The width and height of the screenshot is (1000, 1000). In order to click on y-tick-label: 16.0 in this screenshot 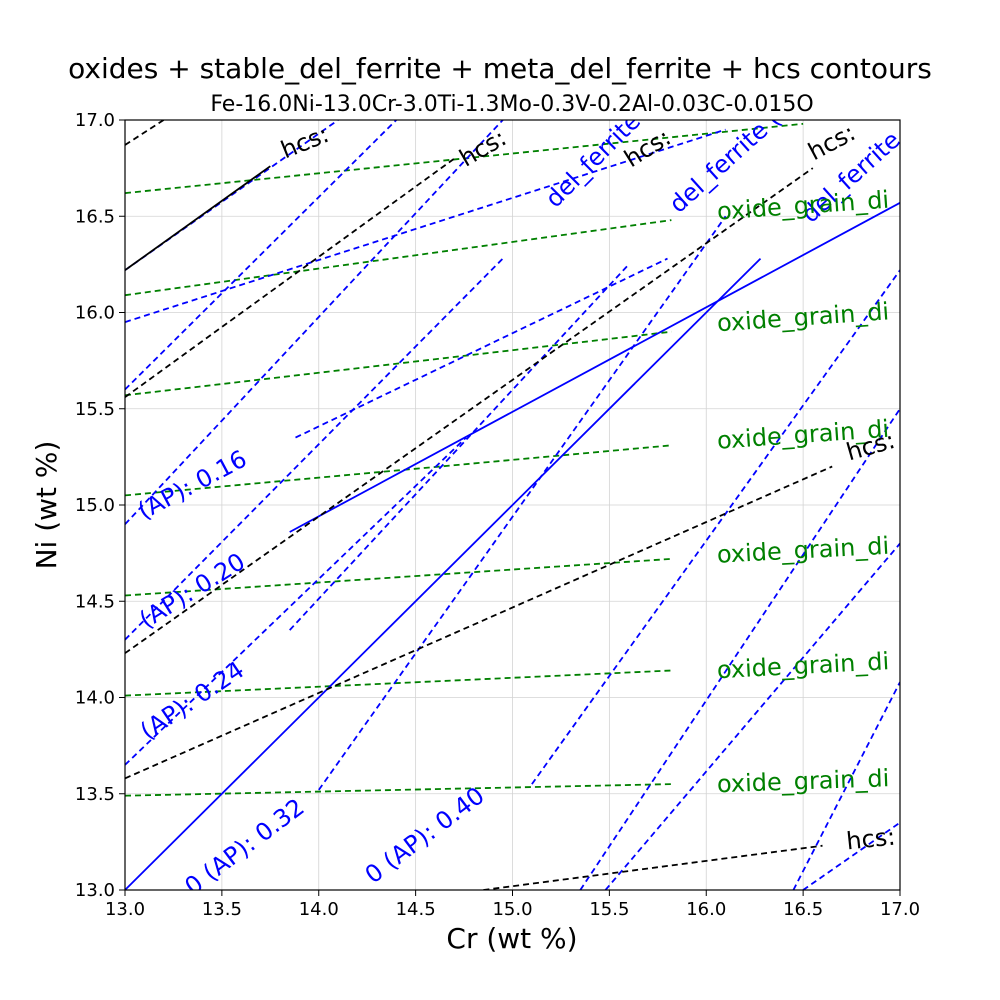, I will do `click(95, 313)`.